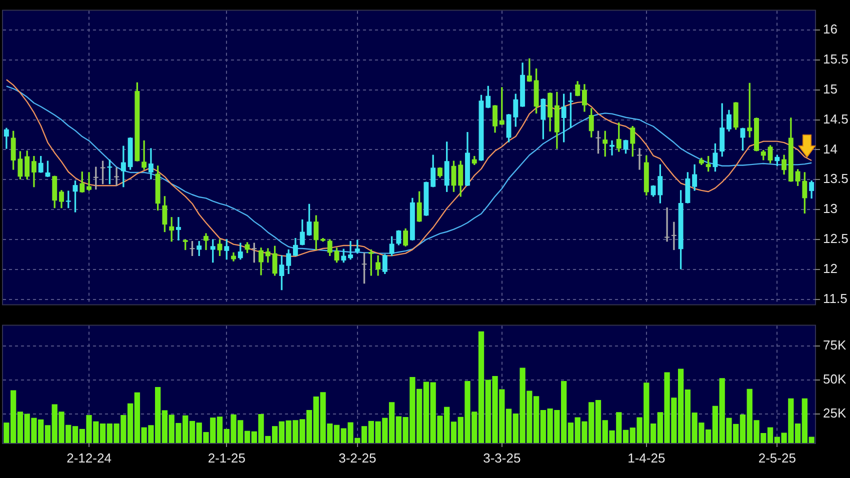 This screenshot has width=850, height=478. Describe the element at coordinates (777, 458) in the screenshot. I see `x-tick-label: 2-5-25` at that location.